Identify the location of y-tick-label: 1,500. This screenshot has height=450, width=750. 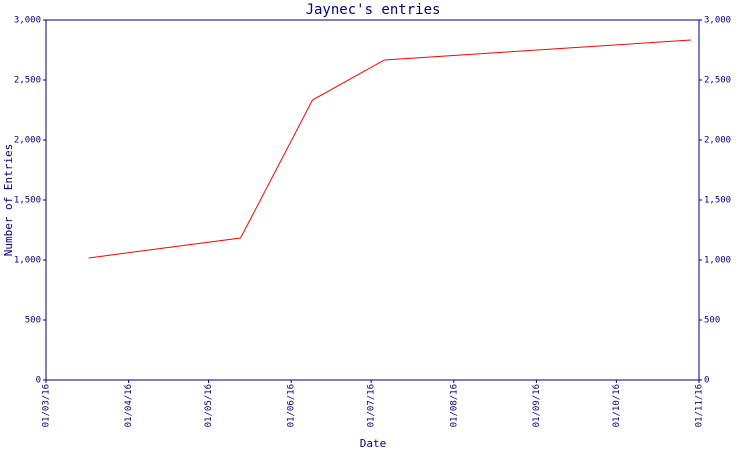
(27, 201).